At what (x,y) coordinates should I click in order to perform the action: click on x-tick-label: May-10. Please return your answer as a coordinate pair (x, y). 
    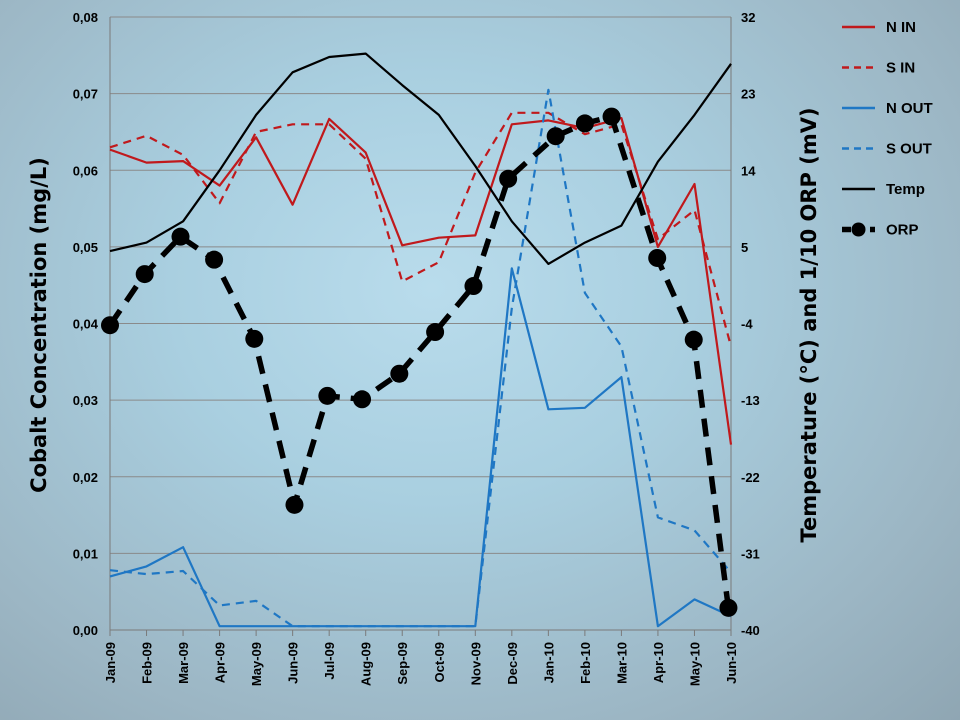
    Looking at the image, I should click on (694, 664).